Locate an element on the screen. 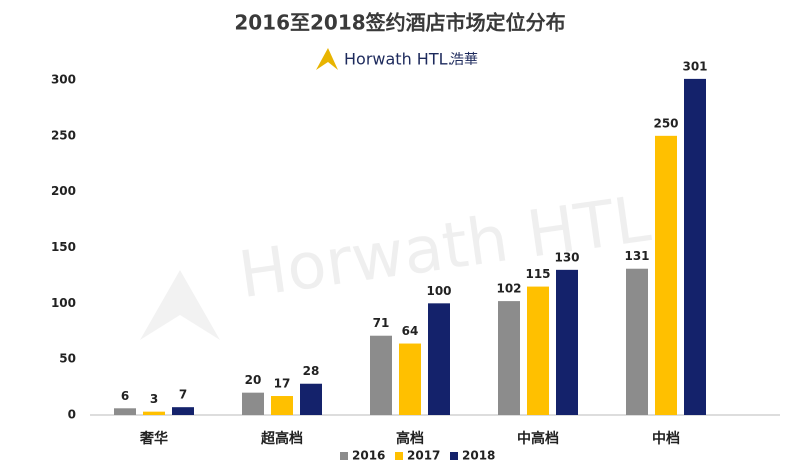 The image size is (800, 467). y-tick-label: 50 is located at coordinates (67, 359).